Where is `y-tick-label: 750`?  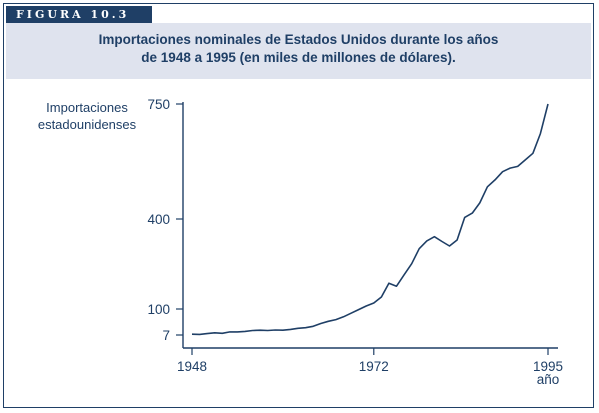
y-tick-label: 750 is located at coordinates (158, 104).